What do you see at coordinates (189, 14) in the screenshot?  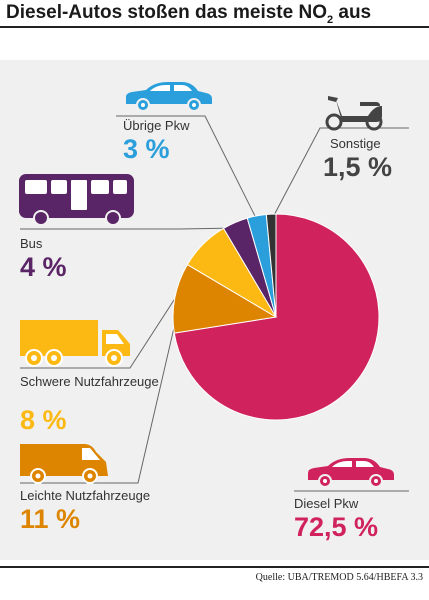 I see `chart-title: Diesel-Autos stoßen das meiste NO2 aus` at bounding box center [189, 14].